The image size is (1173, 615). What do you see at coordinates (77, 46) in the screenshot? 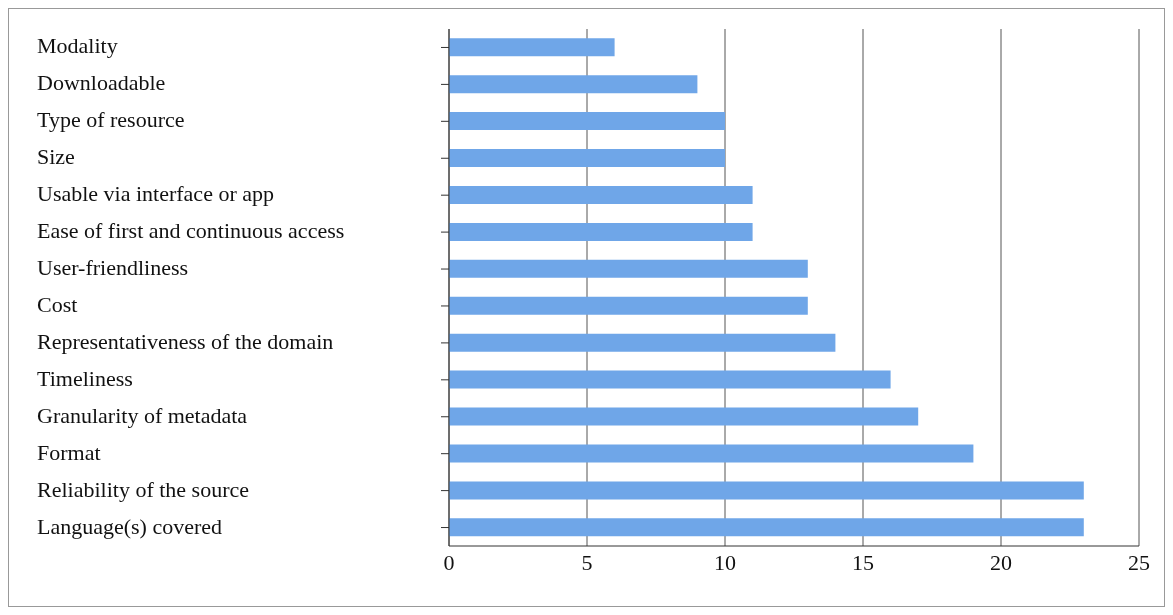
I see `y-tick-label: Modality` at bounding box center [77, 46].